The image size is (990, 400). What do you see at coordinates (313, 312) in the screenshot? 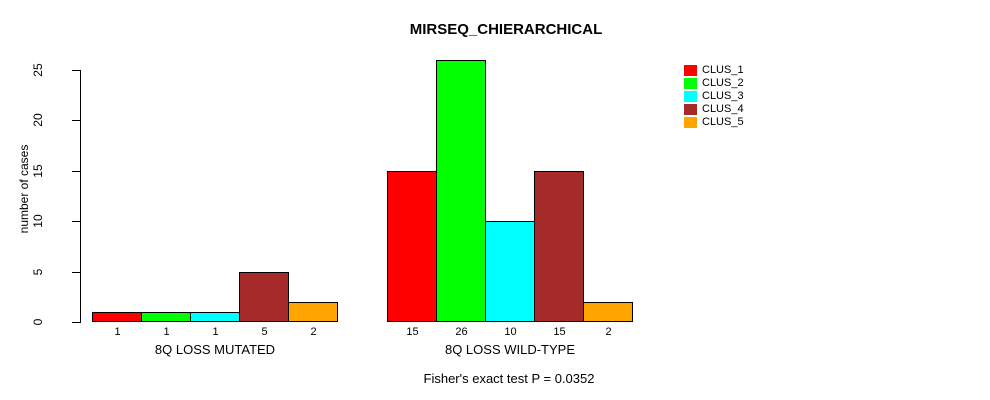
I see `bar-clus_5-mutated` at bounding box center [313, 312].